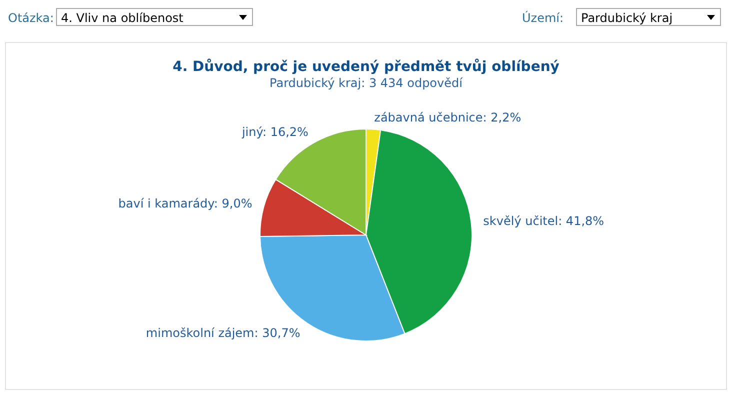 This screenshot has height=396, width=733. I want to click on text: 4. Vliv na oblíbenost, so click(122, 18).